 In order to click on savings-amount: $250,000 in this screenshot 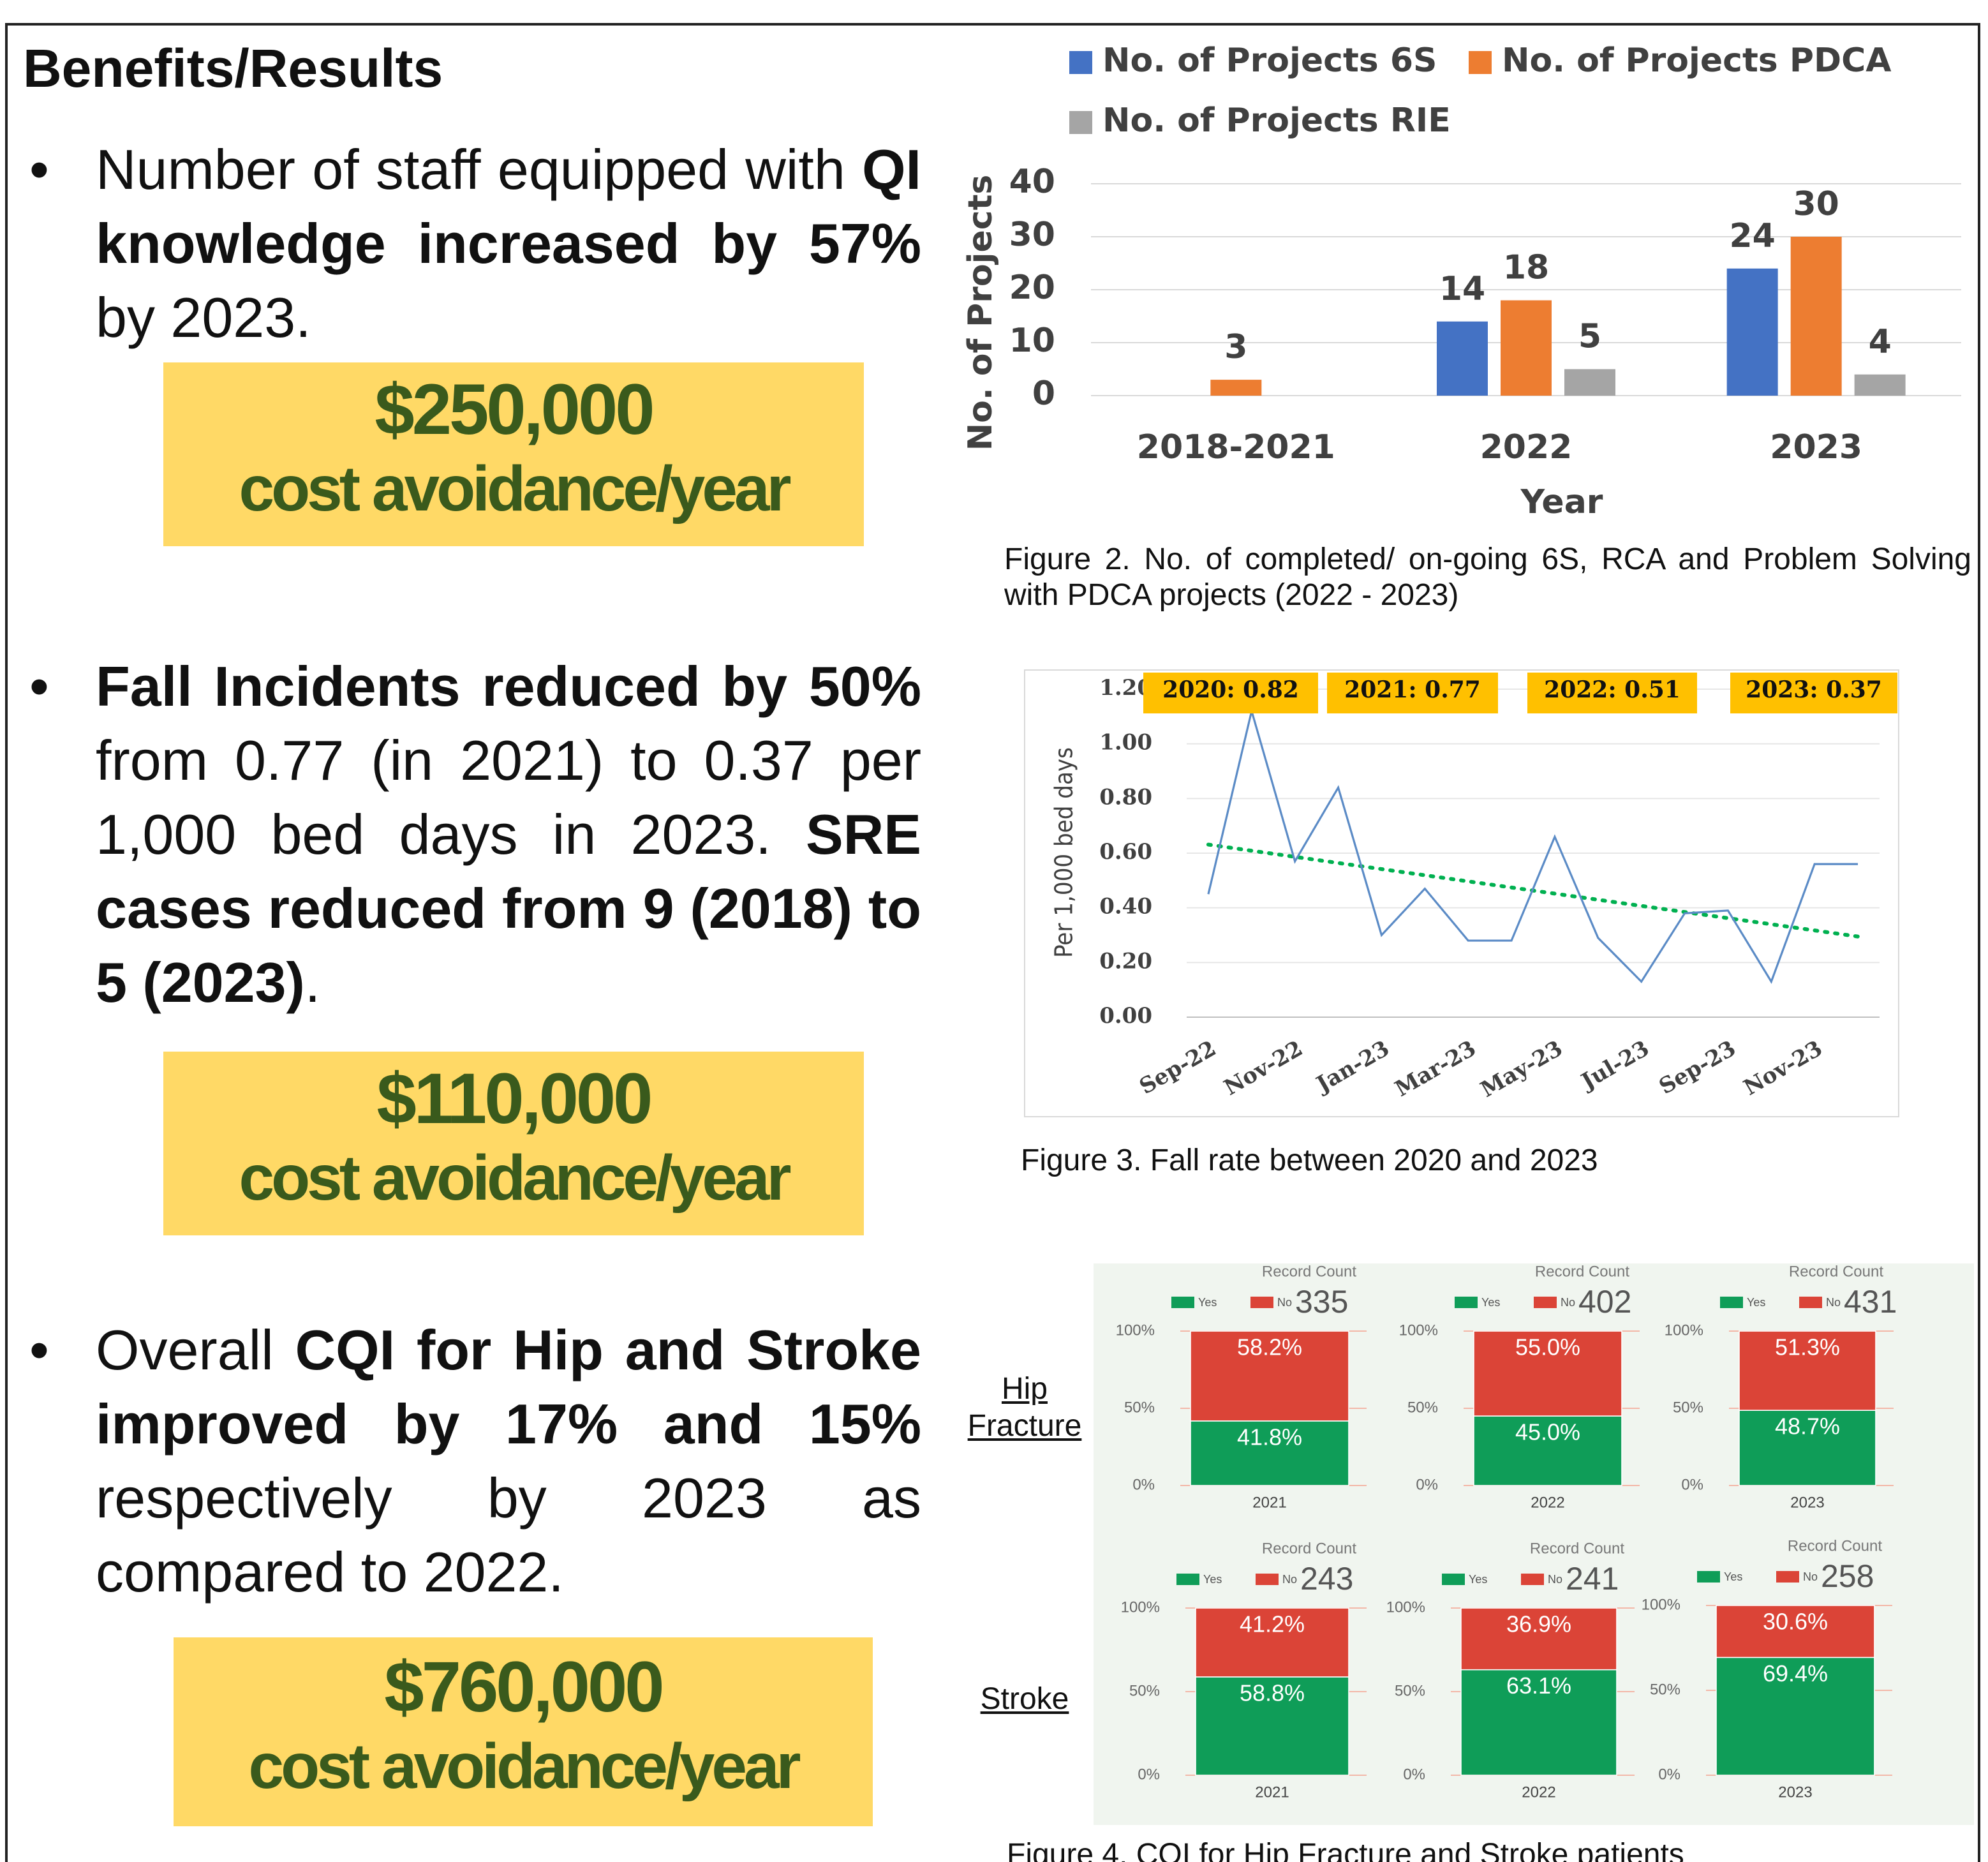, I will do `click(515, 409)`.